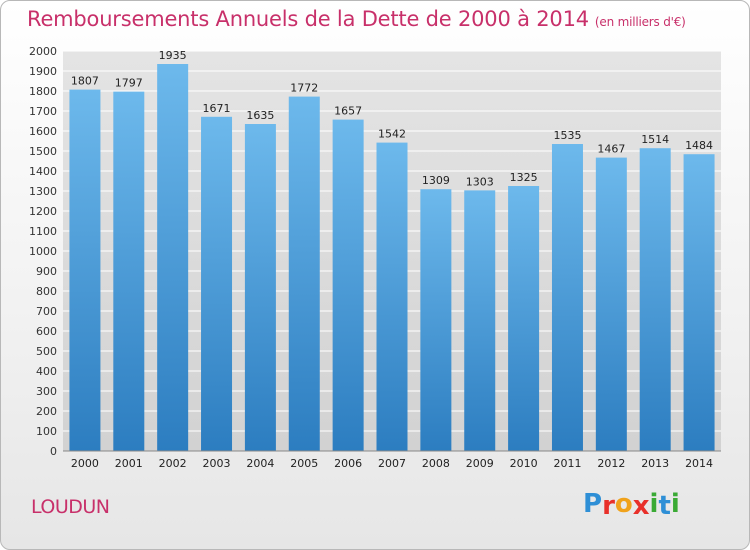 The width and height of the screenshot is (750, 550). I want to click on bar-value-label: 1807, so click(85, 81).